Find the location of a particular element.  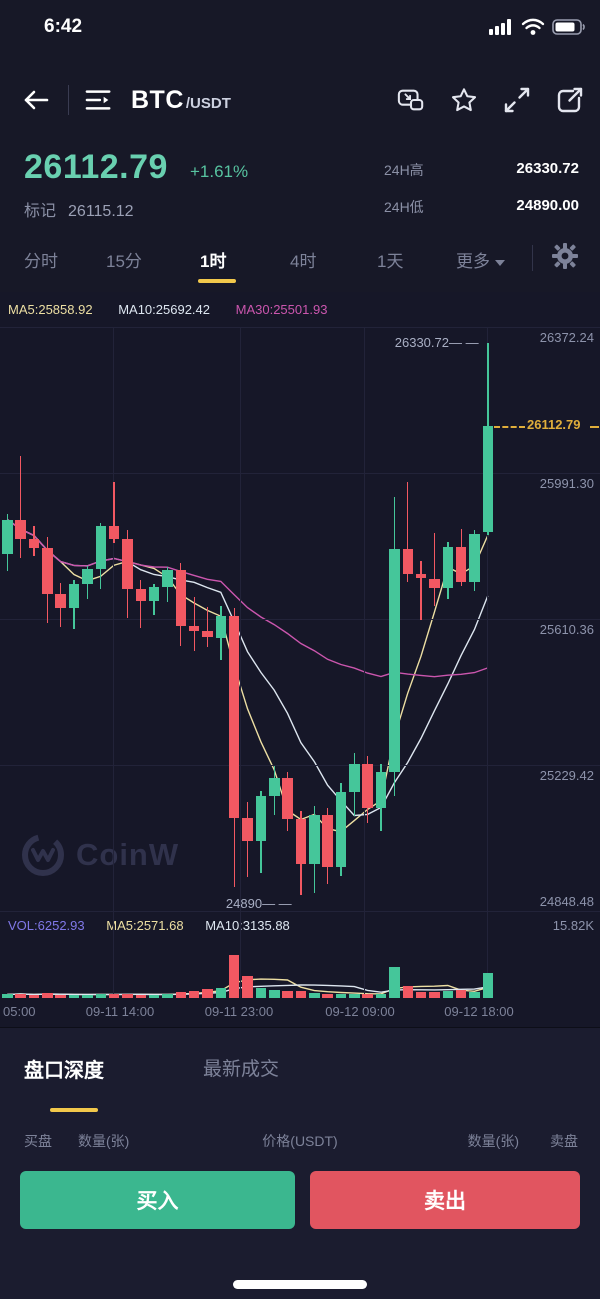

fullscreen-icon is located at coordinates (517, 100).